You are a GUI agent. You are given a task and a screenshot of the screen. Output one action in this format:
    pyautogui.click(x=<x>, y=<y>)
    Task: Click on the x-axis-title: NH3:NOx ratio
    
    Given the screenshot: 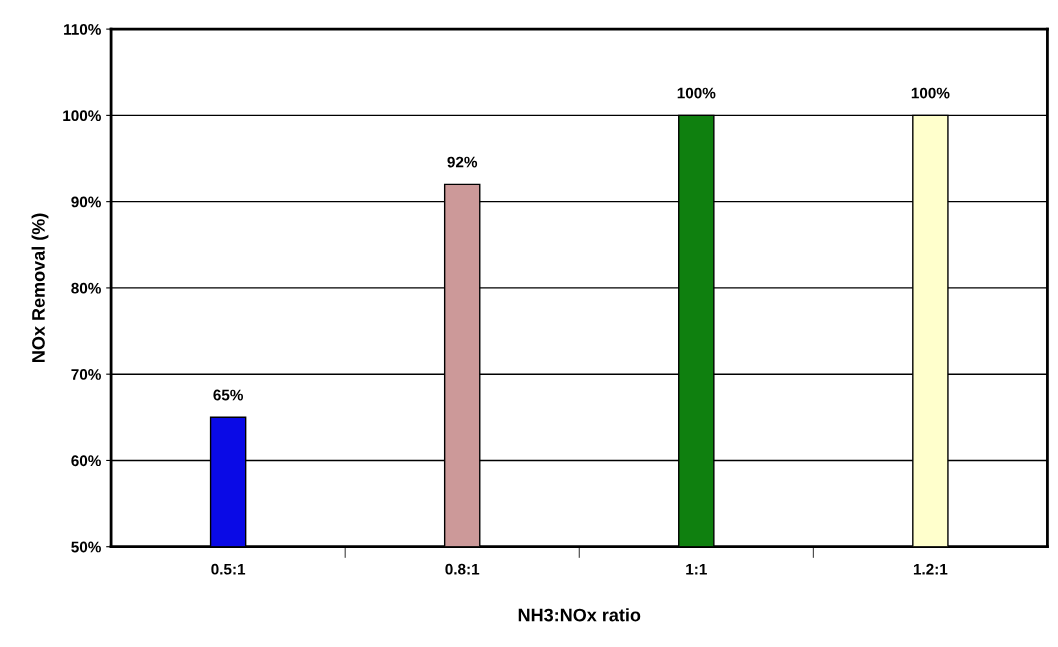 What is the action you would take?
    pyautogui.click(x=579, y=615)
    